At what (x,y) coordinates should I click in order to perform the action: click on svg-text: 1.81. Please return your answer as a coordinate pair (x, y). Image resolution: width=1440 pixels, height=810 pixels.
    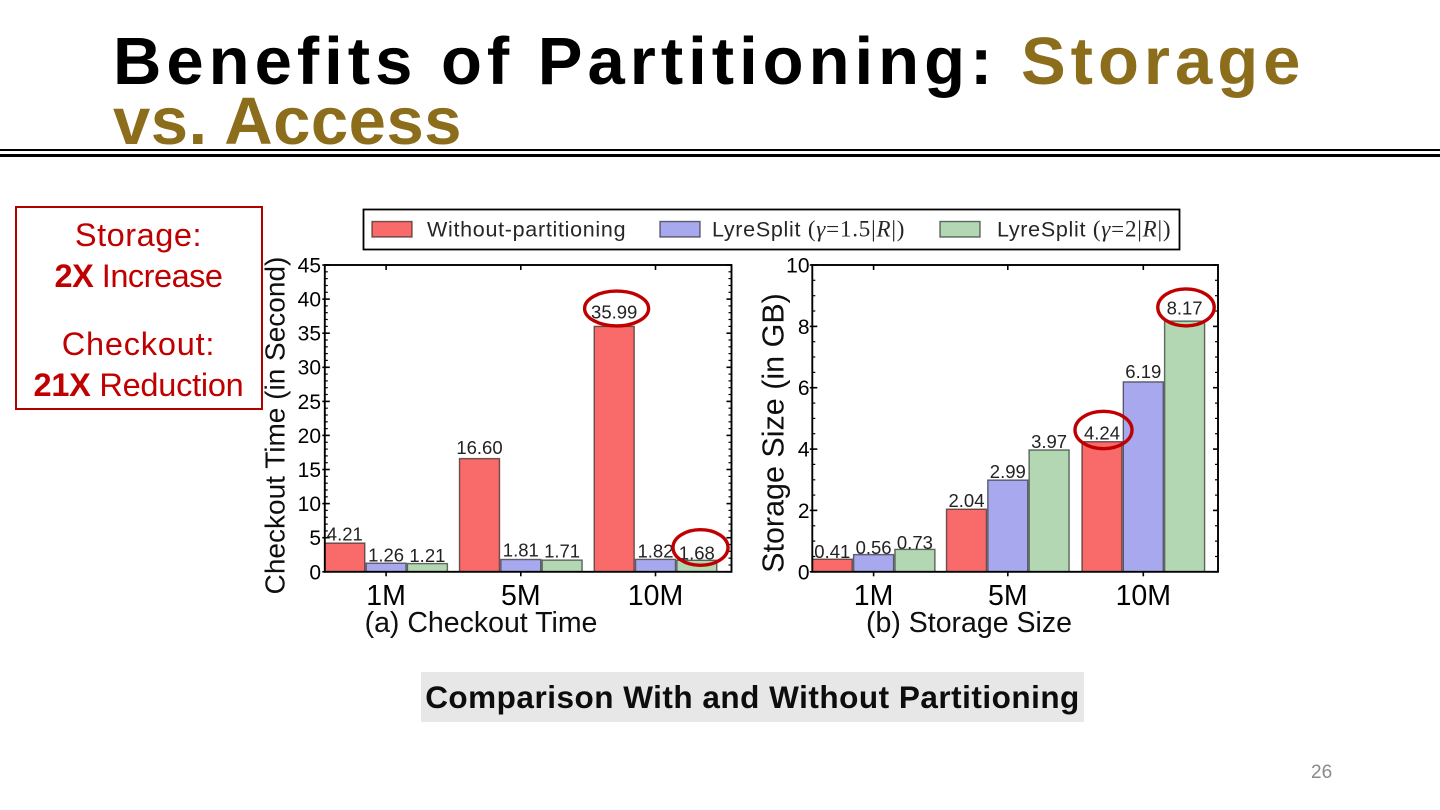
    Looking at the image, I should click on (521, 550).